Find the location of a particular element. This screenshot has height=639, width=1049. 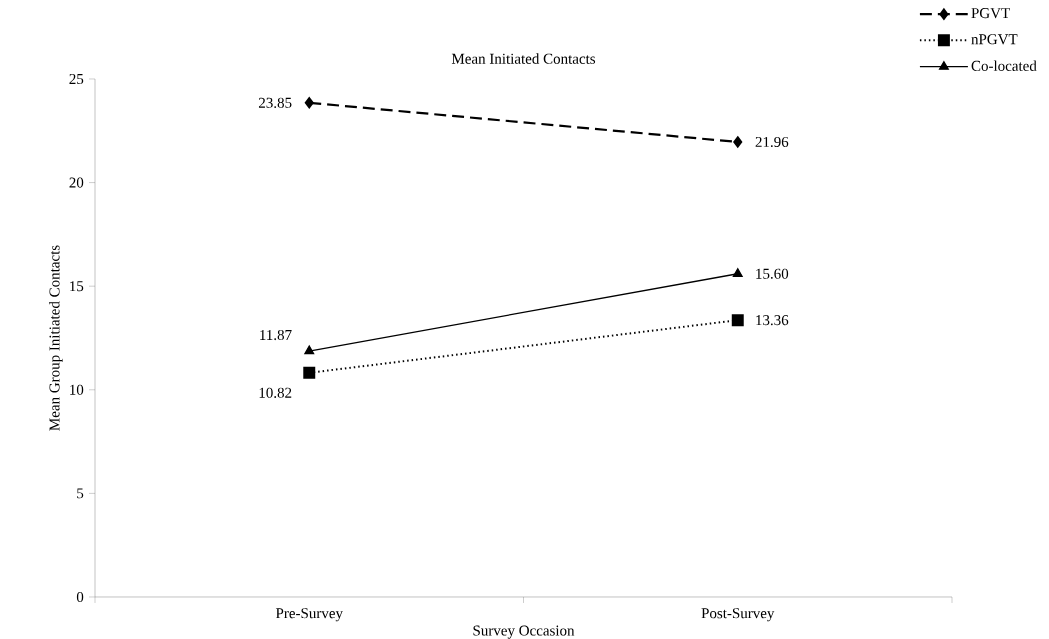

x-tick-label: Pre-Survey is located at coordinates (309, 615).